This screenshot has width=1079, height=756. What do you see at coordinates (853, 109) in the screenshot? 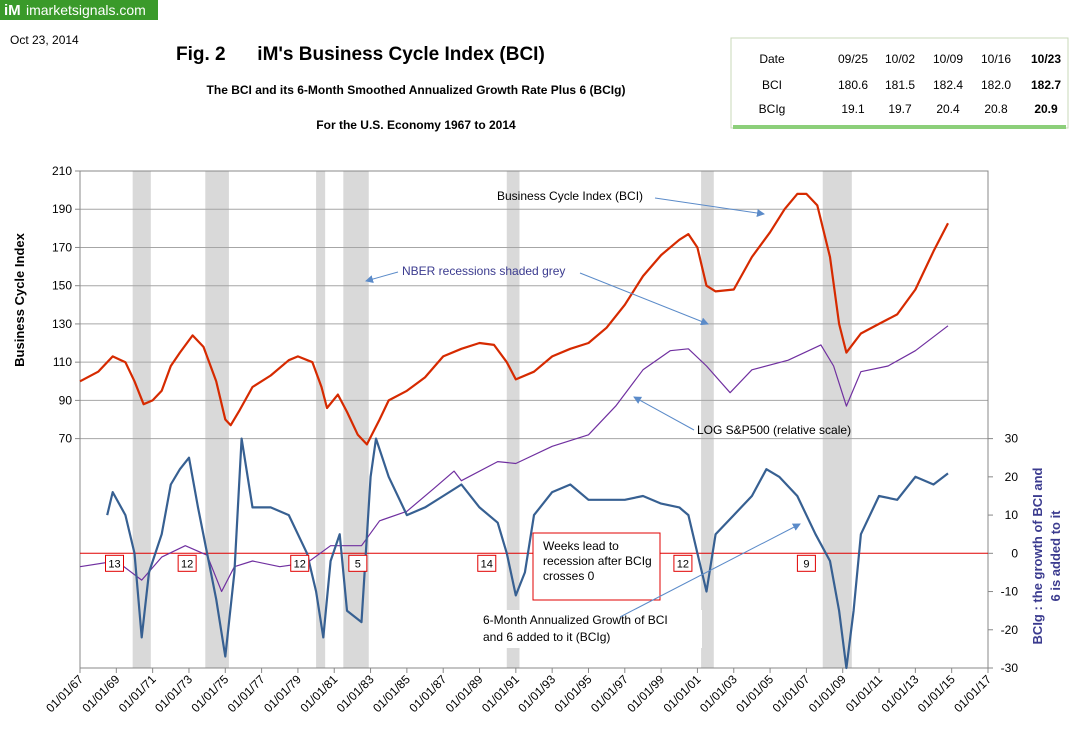
I see `table-cell: 19.1` at bounding box center [853, 109].